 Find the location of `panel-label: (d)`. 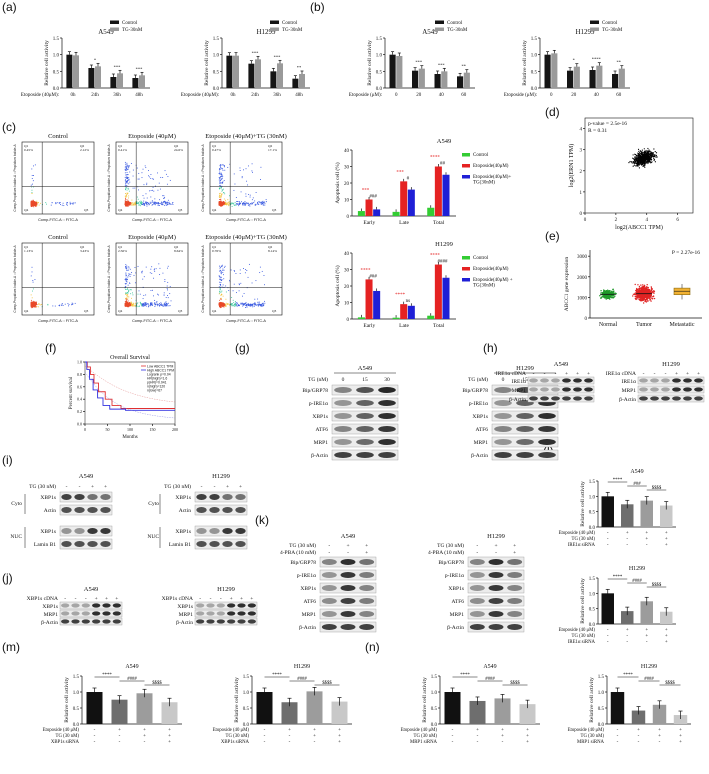

panel-label: (d) is located at coordinates (552, 112).